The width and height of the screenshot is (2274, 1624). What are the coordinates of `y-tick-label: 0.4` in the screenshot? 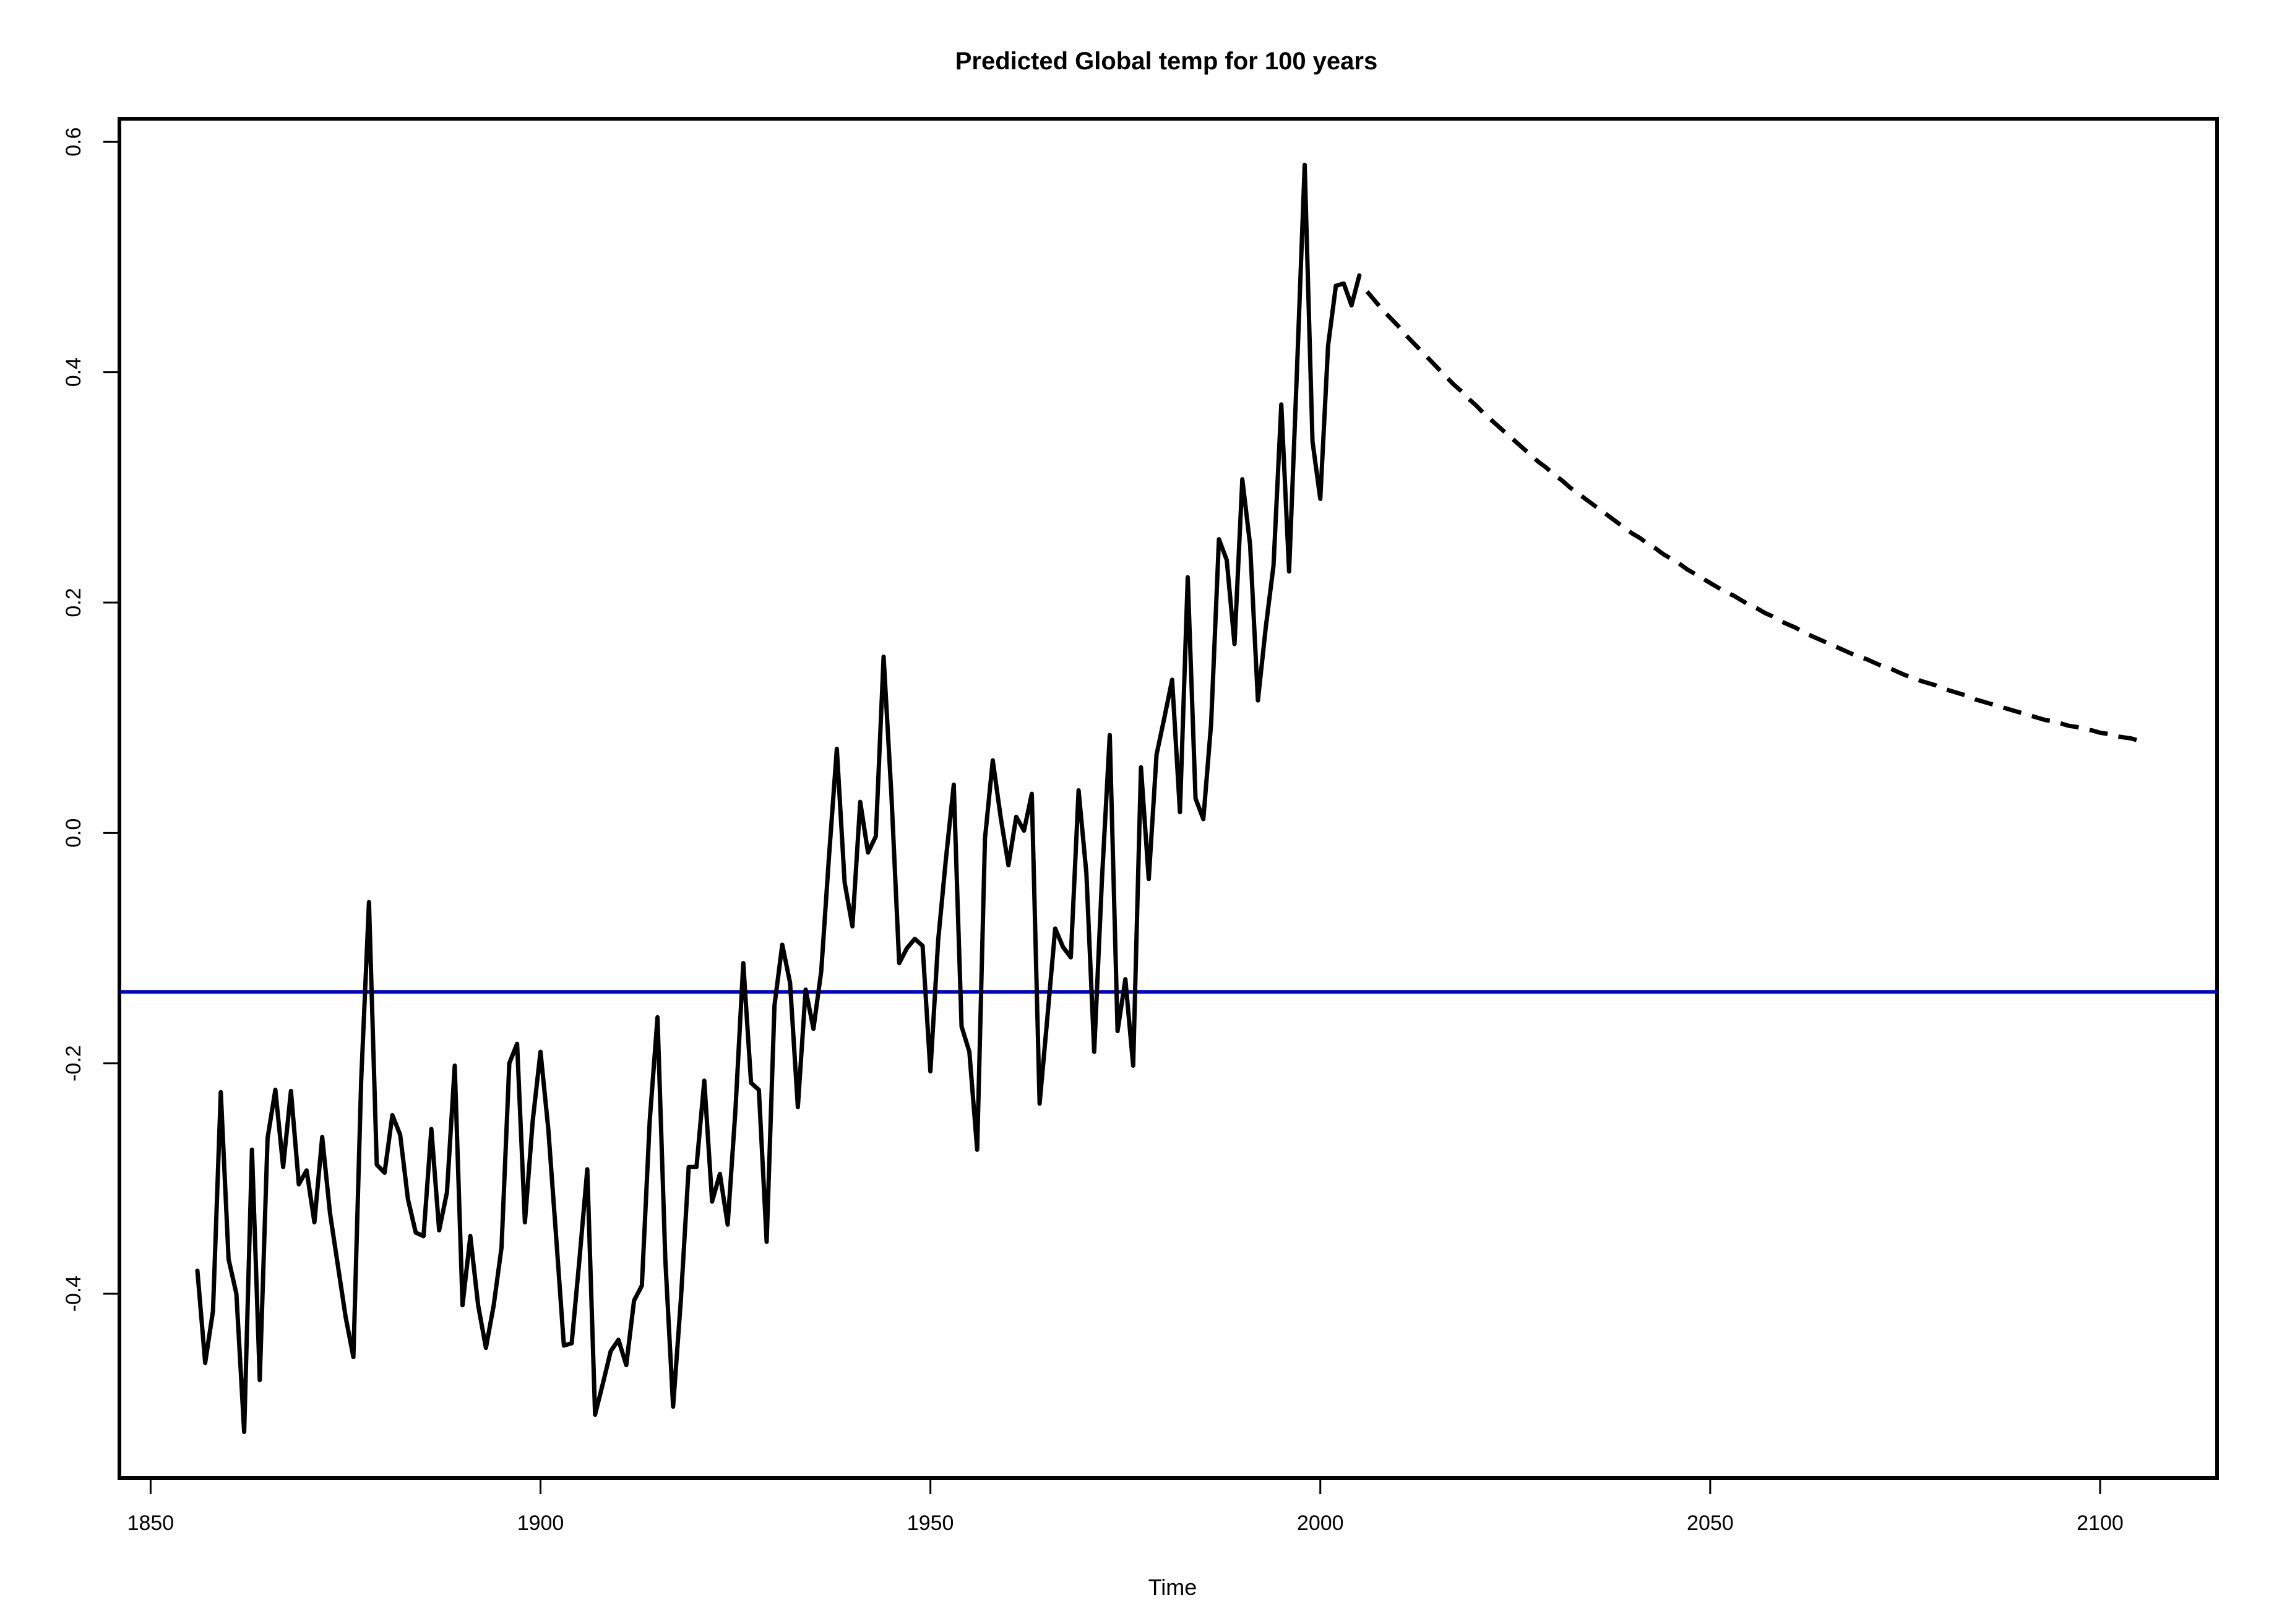 It's located at (73, 372).